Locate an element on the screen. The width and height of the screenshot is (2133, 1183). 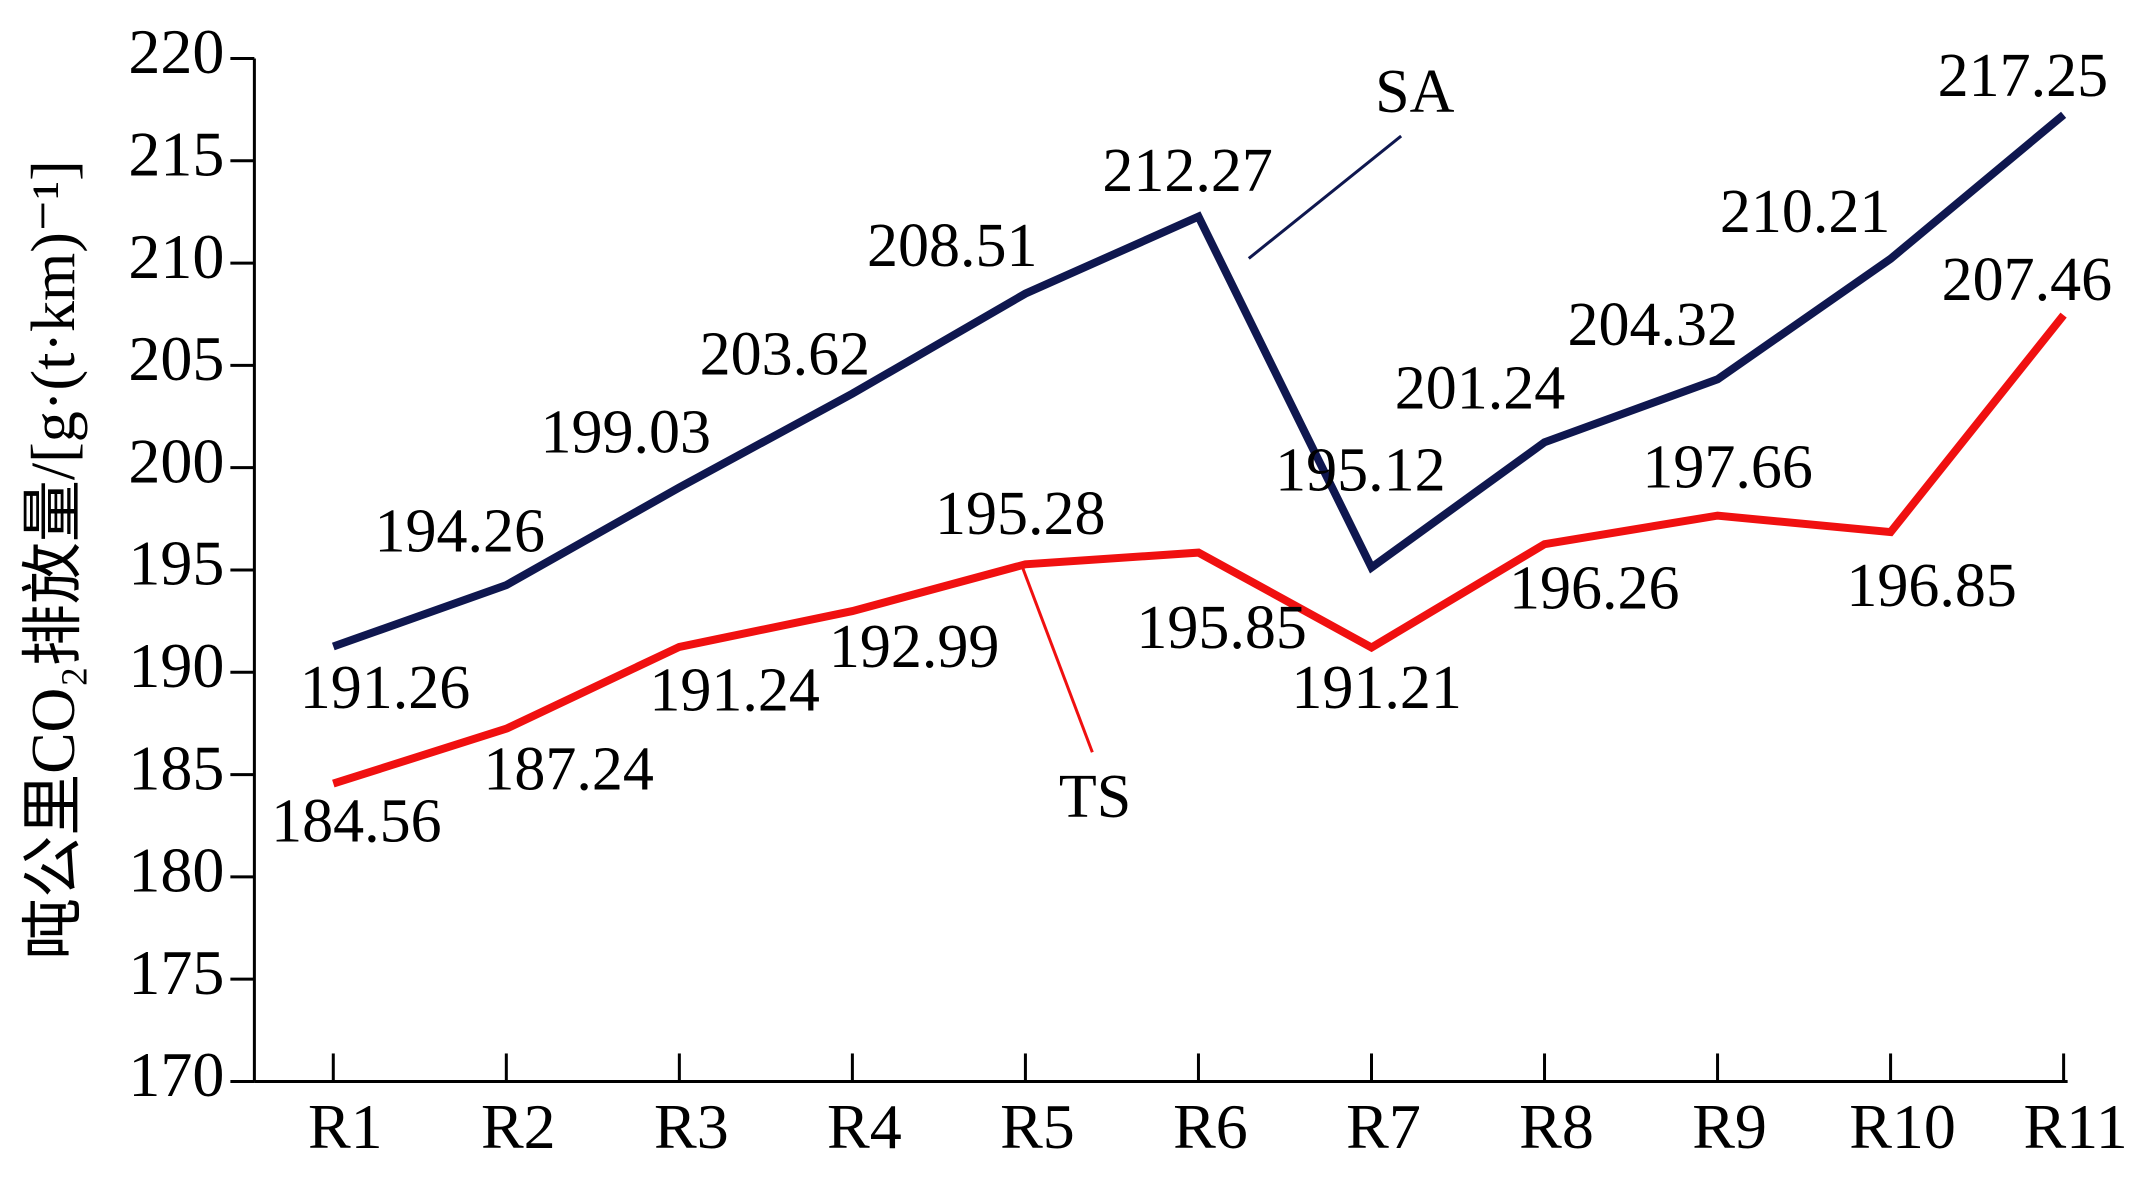
data-label: 208.51 is located at coordinates (952, 246).